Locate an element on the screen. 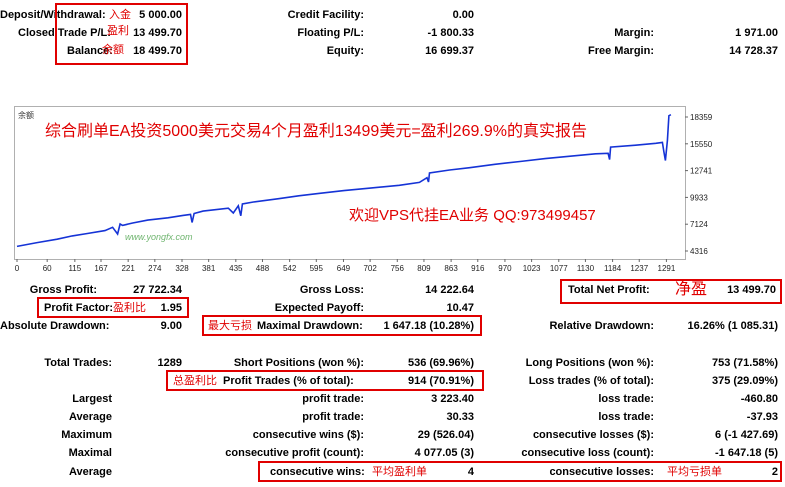  balance-value: 18 499.70 is located at coordinates (157, 51).